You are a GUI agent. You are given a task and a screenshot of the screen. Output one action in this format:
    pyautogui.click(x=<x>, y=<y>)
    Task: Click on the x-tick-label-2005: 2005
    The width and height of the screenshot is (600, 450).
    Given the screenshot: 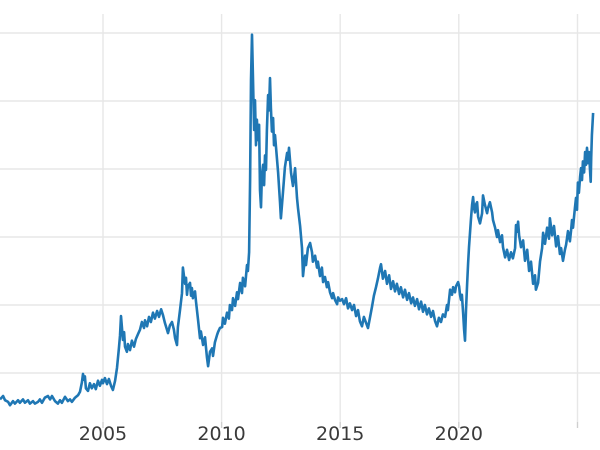 What is the action you would take?
    pyautogui.click(x=103, y=434)
    